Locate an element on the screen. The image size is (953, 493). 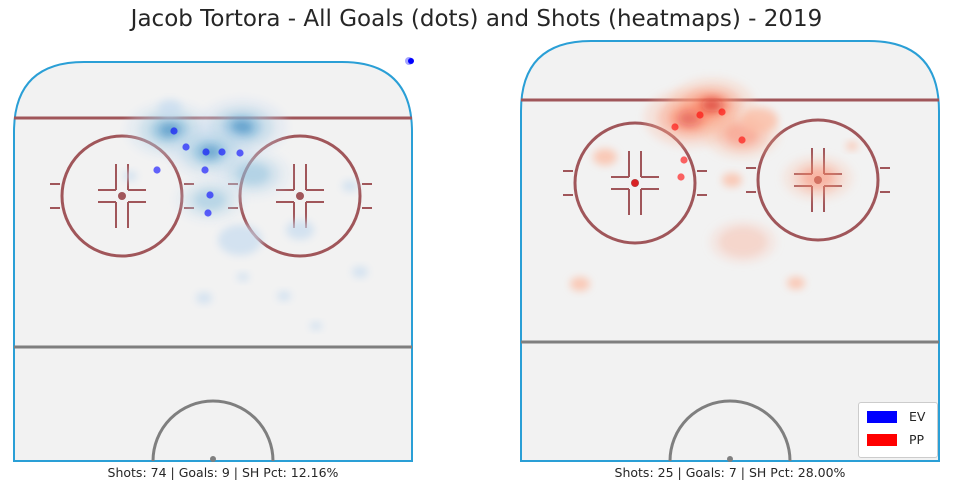
legend-swatch-pp is located at coordinates (882, 440).